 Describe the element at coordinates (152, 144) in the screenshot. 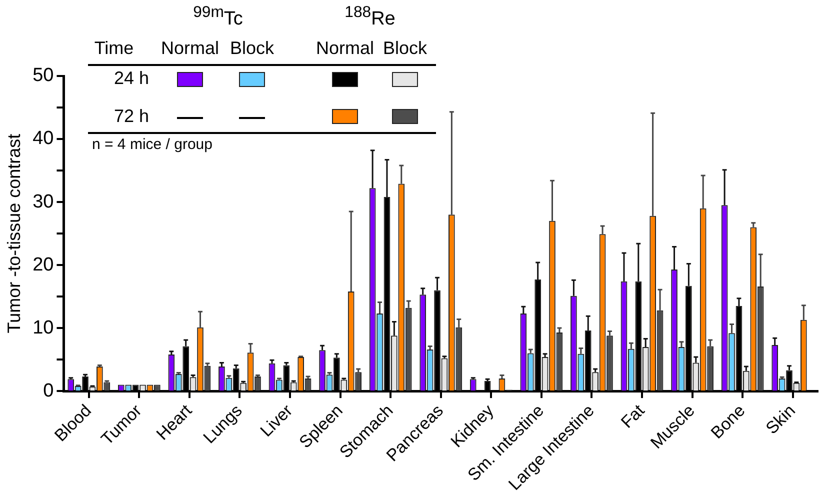

I see `annotation: n = 4 mice / group` at that location.